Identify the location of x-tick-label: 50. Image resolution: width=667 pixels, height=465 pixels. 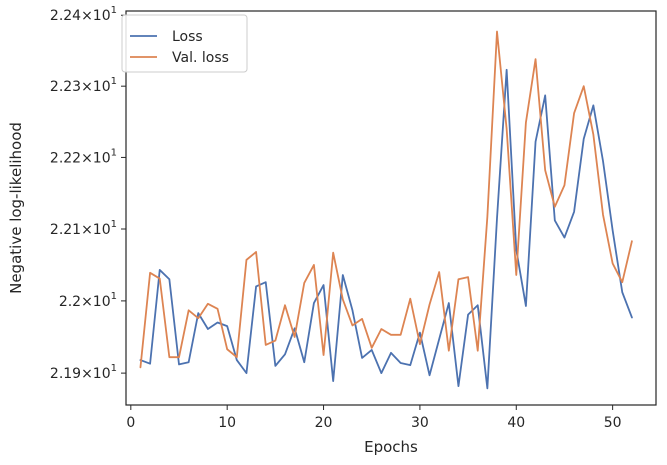
(613, 423).